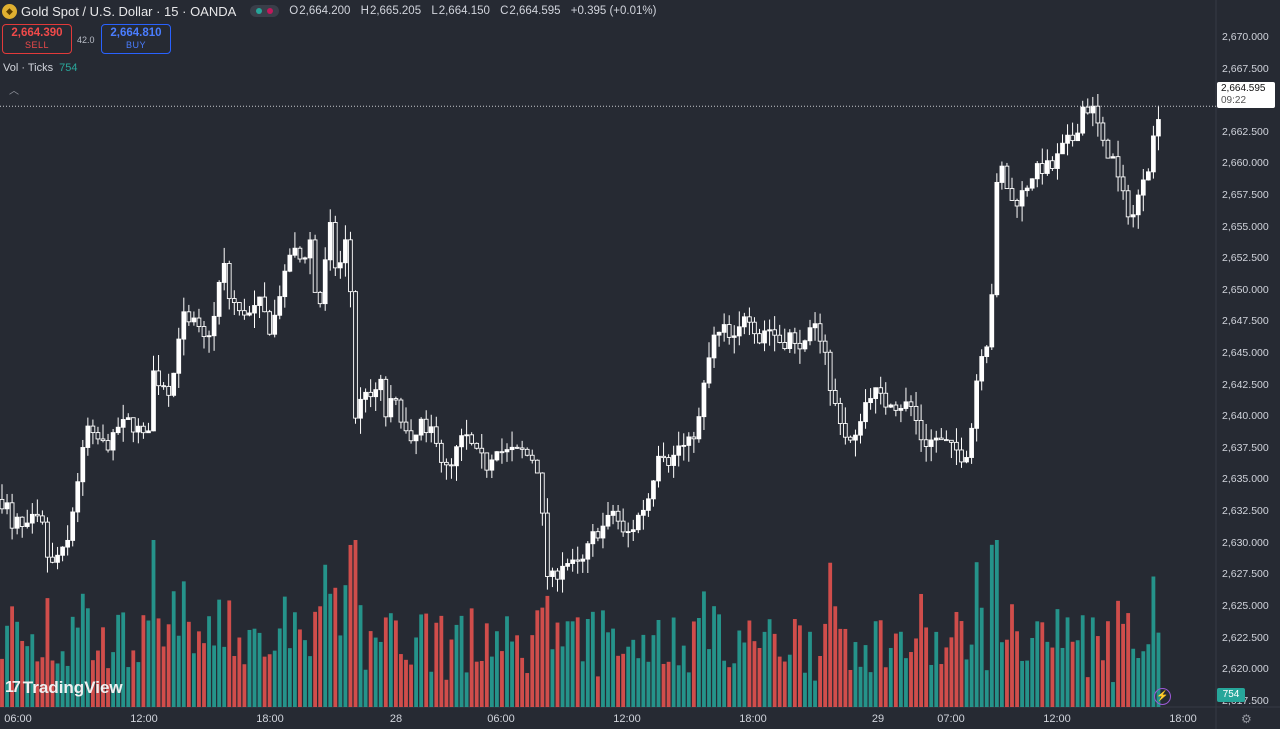  Describe the element at coordinates (1245, 195) in the screenshot. I see `price-tick-label: 2,657.500` at that location.